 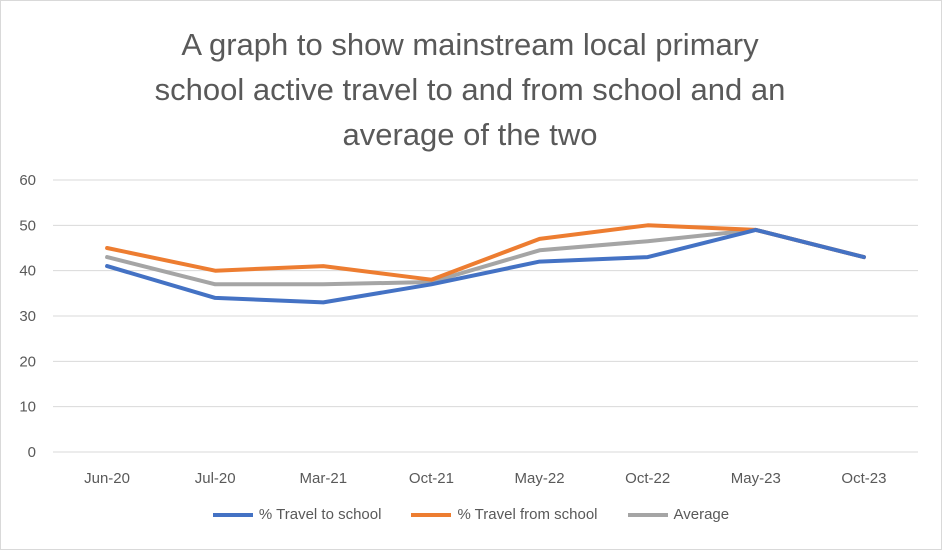 What do you see at coordinates (431, 478) in the screenshot?
I see `x-tick-label: Oct-21` at bounding box center [431, 478].